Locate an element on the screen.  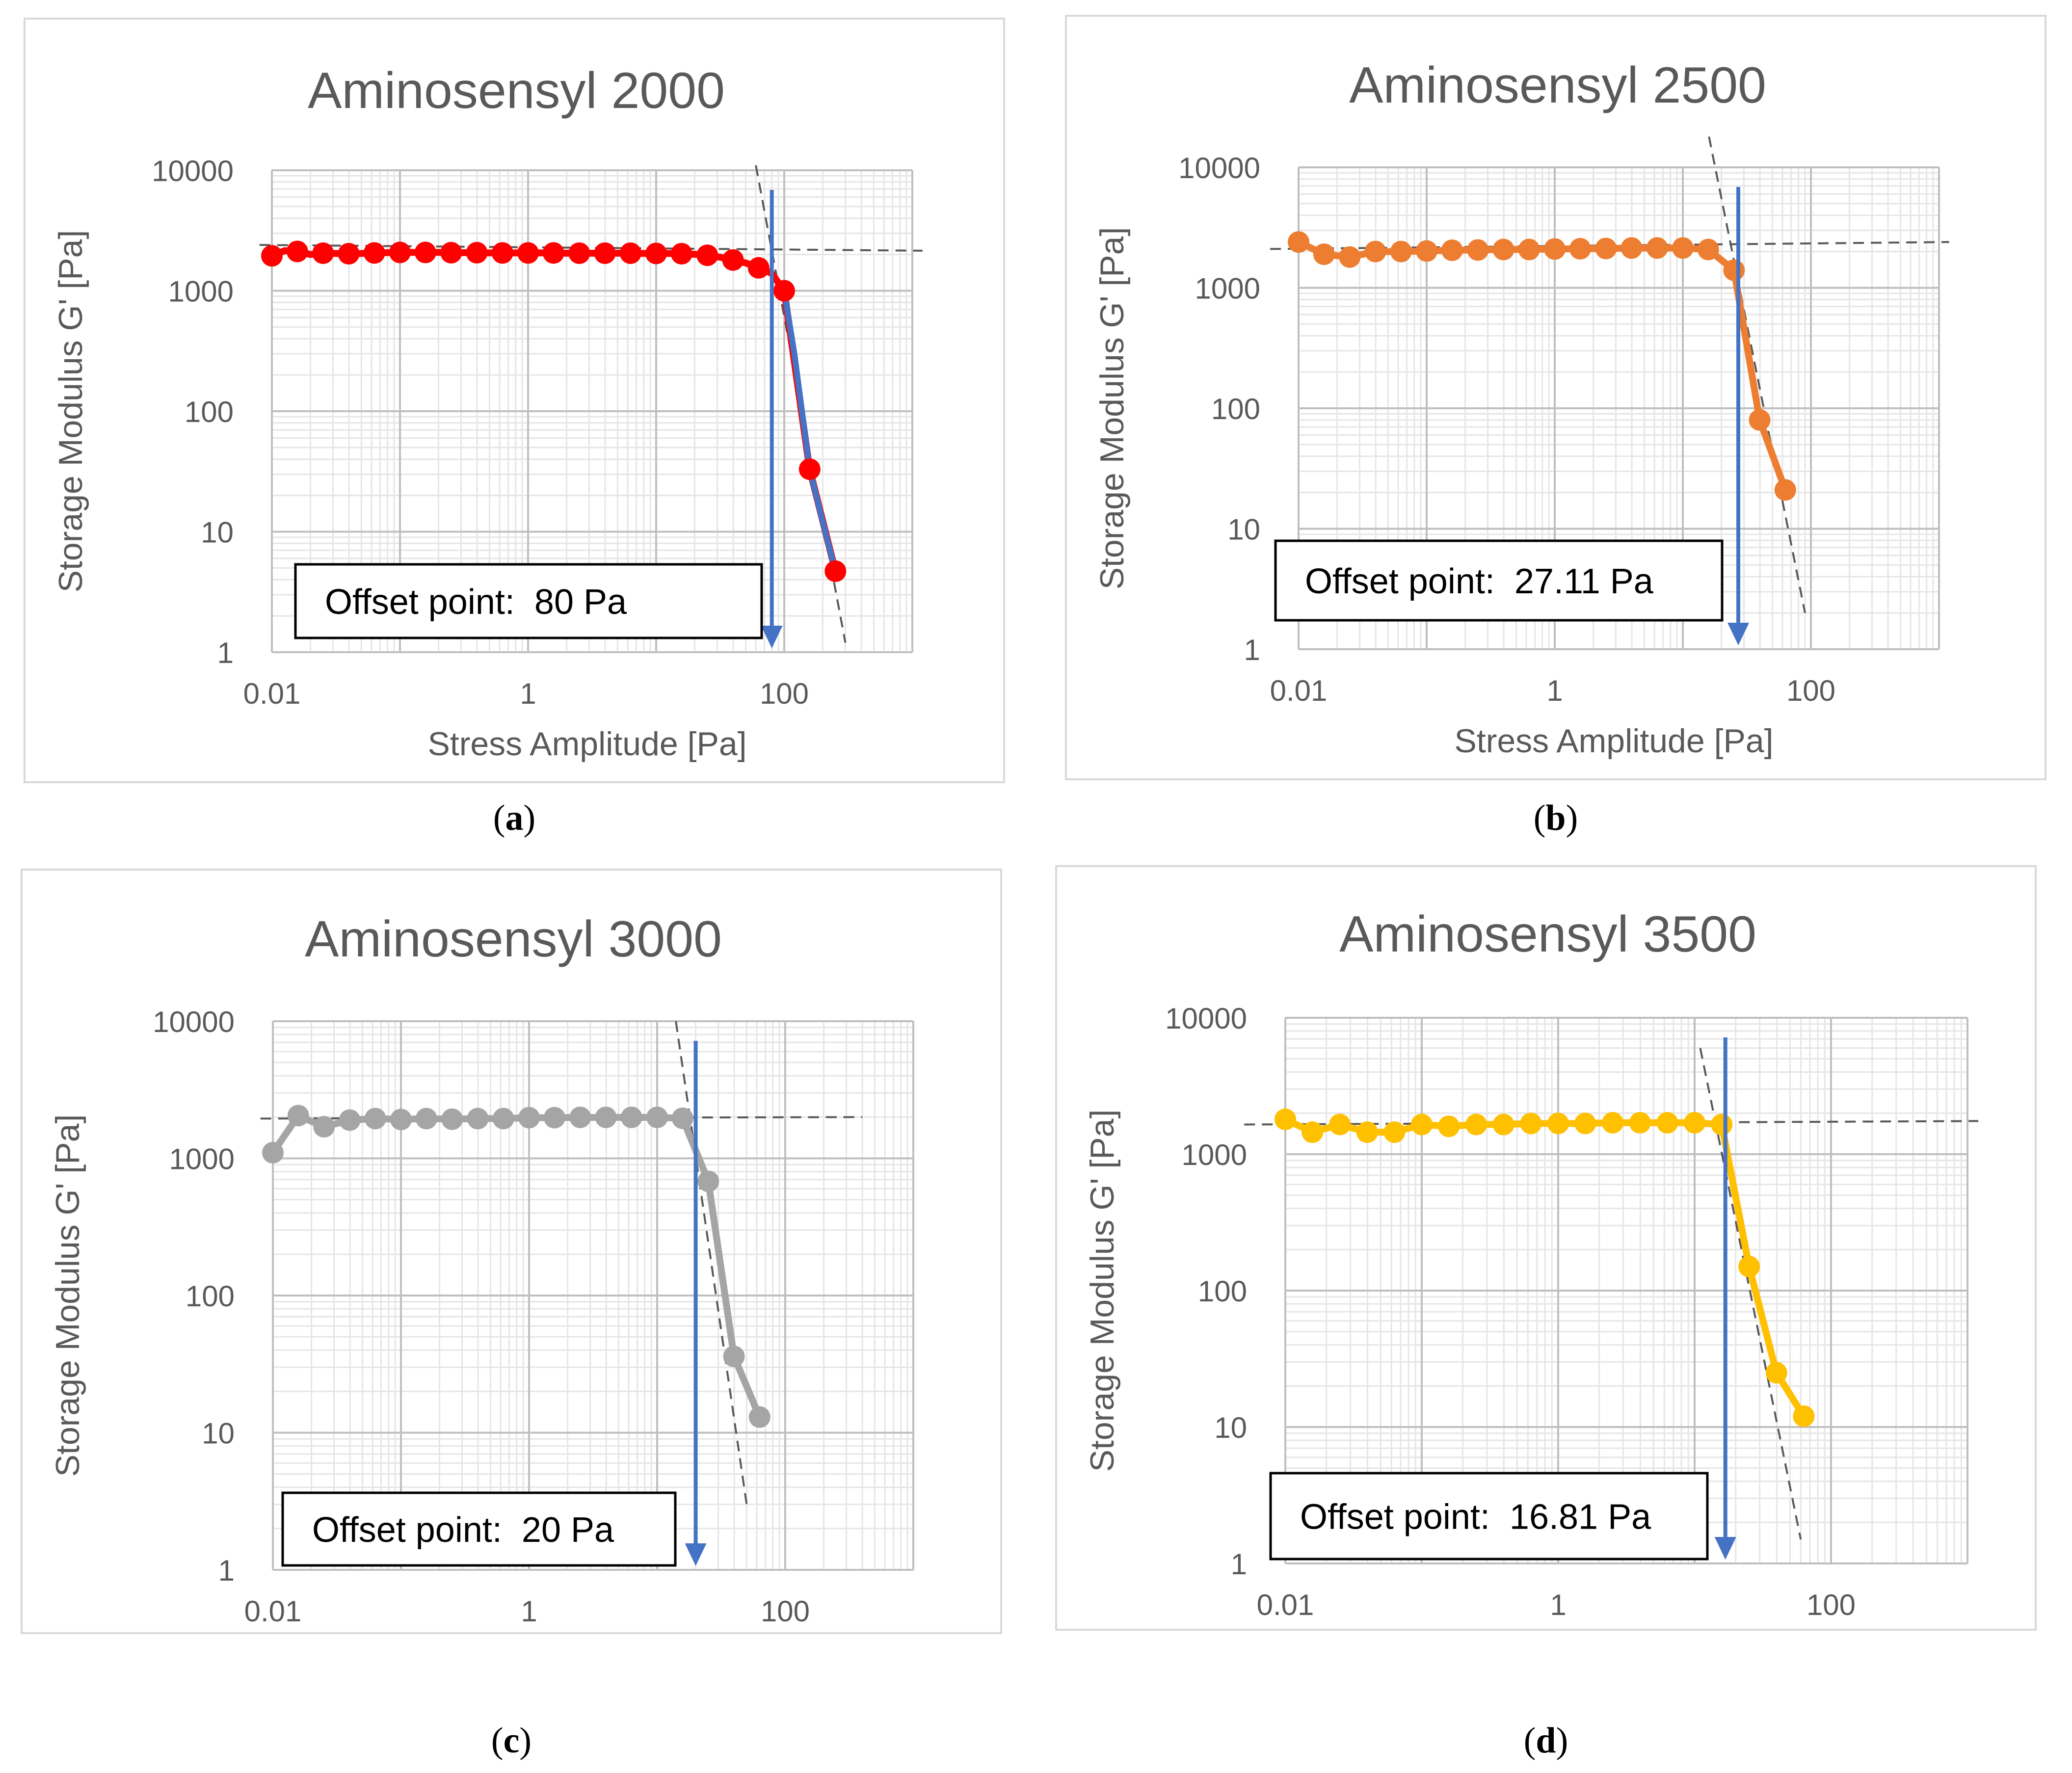
chart-a-xtick-label: 0.01 is located at coordinates (272, 693).